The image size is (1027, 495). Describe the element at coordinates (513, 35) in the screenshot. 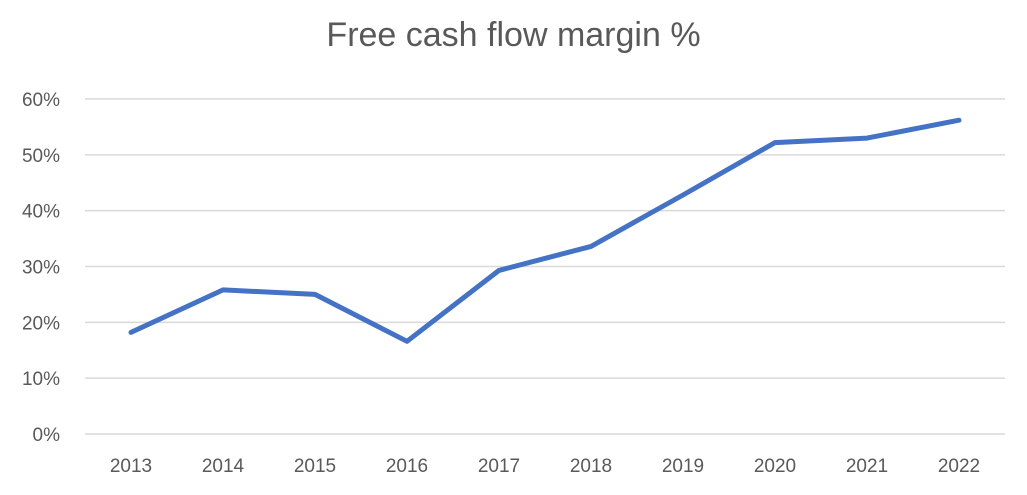

I see `chart-title: Free cash flow margin %` at that location.